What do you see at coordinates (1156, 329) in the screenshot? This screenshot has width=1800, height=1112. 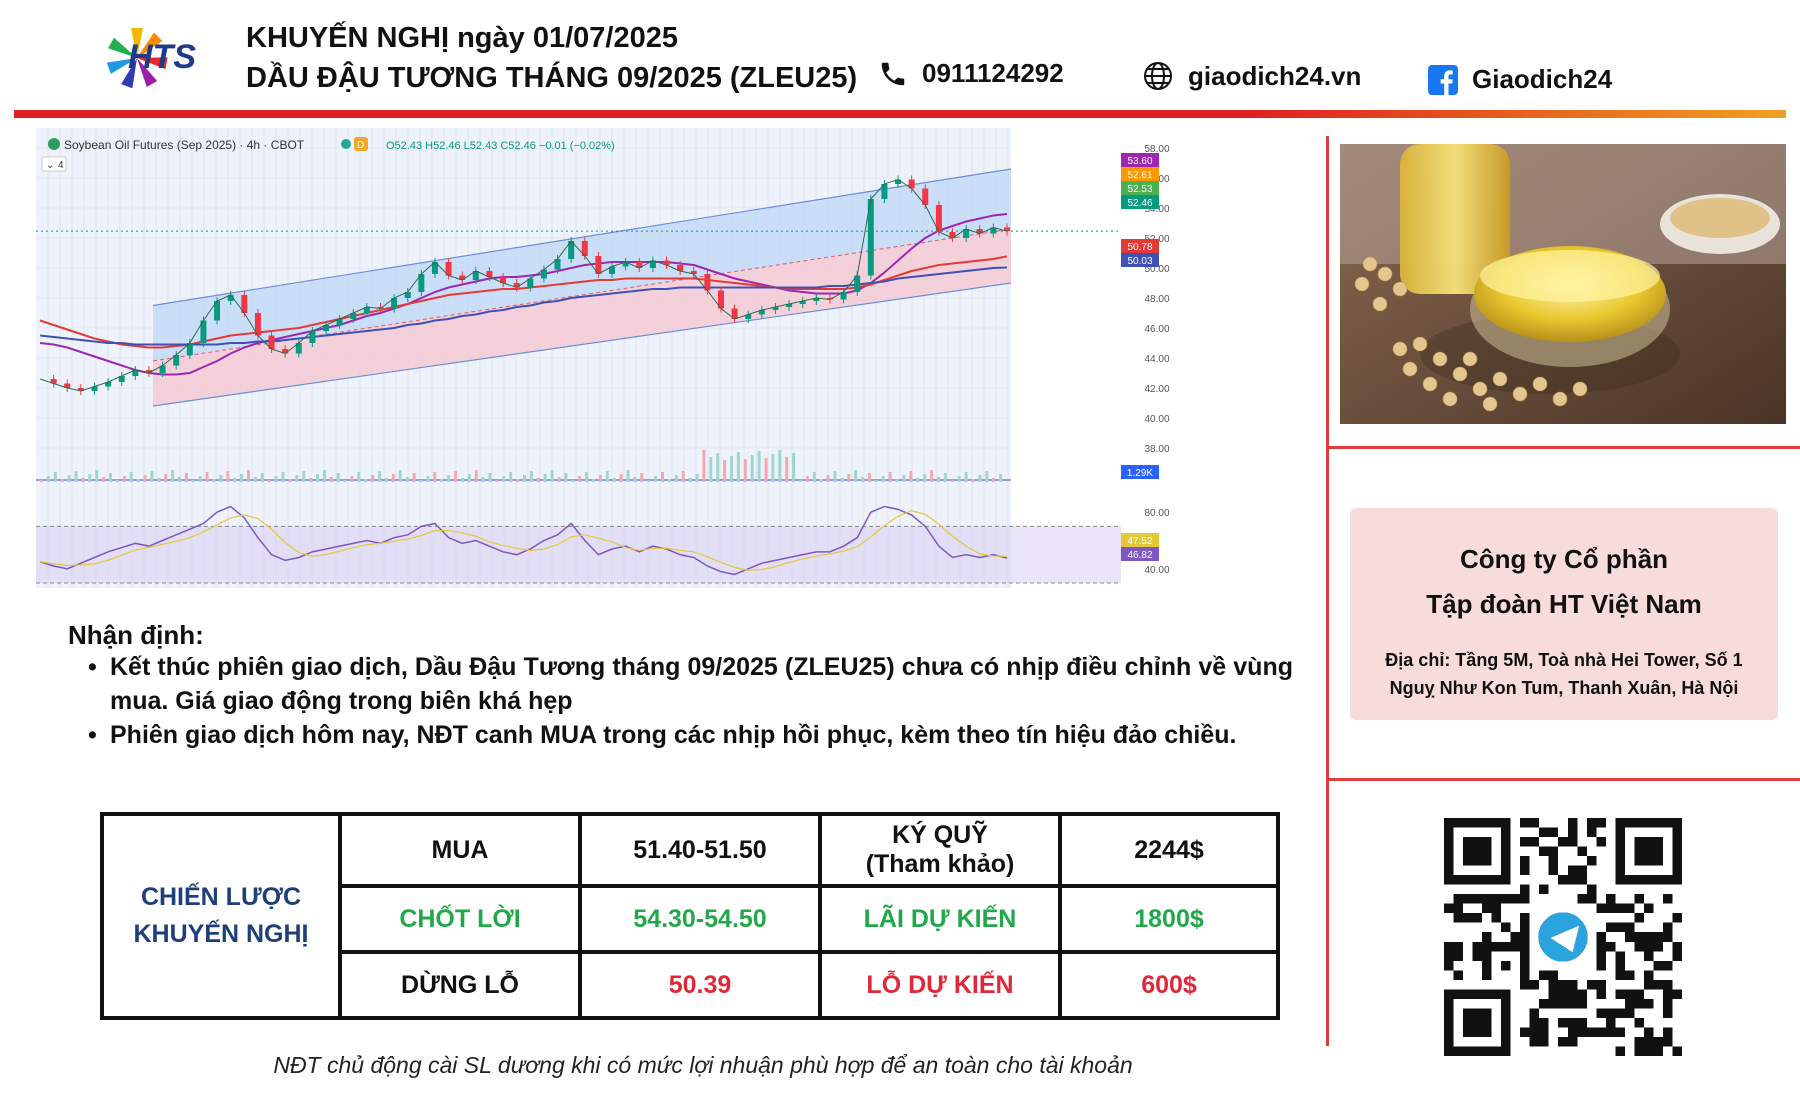 I see `price-tick-label: 46.00` at bounding box center [1156, 329].